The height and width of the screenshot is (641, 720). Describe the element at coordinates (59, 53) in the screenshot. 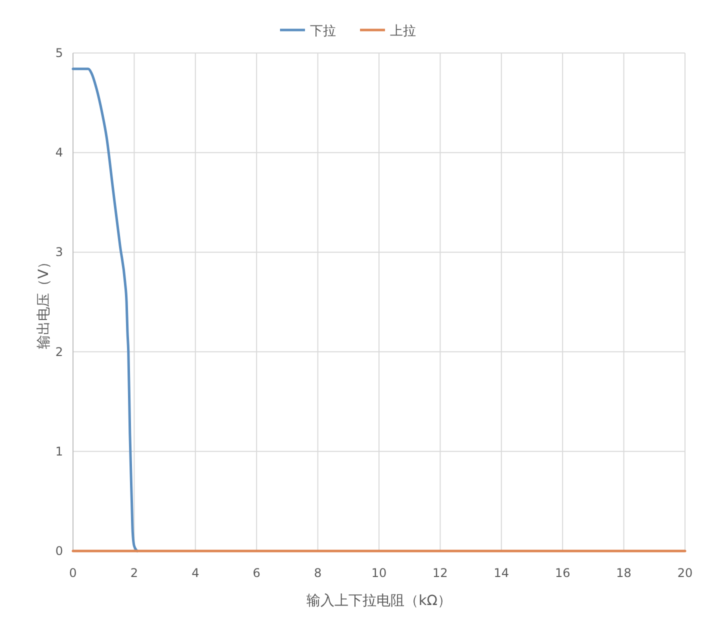

I see `y-tick-label: 5` at that location.